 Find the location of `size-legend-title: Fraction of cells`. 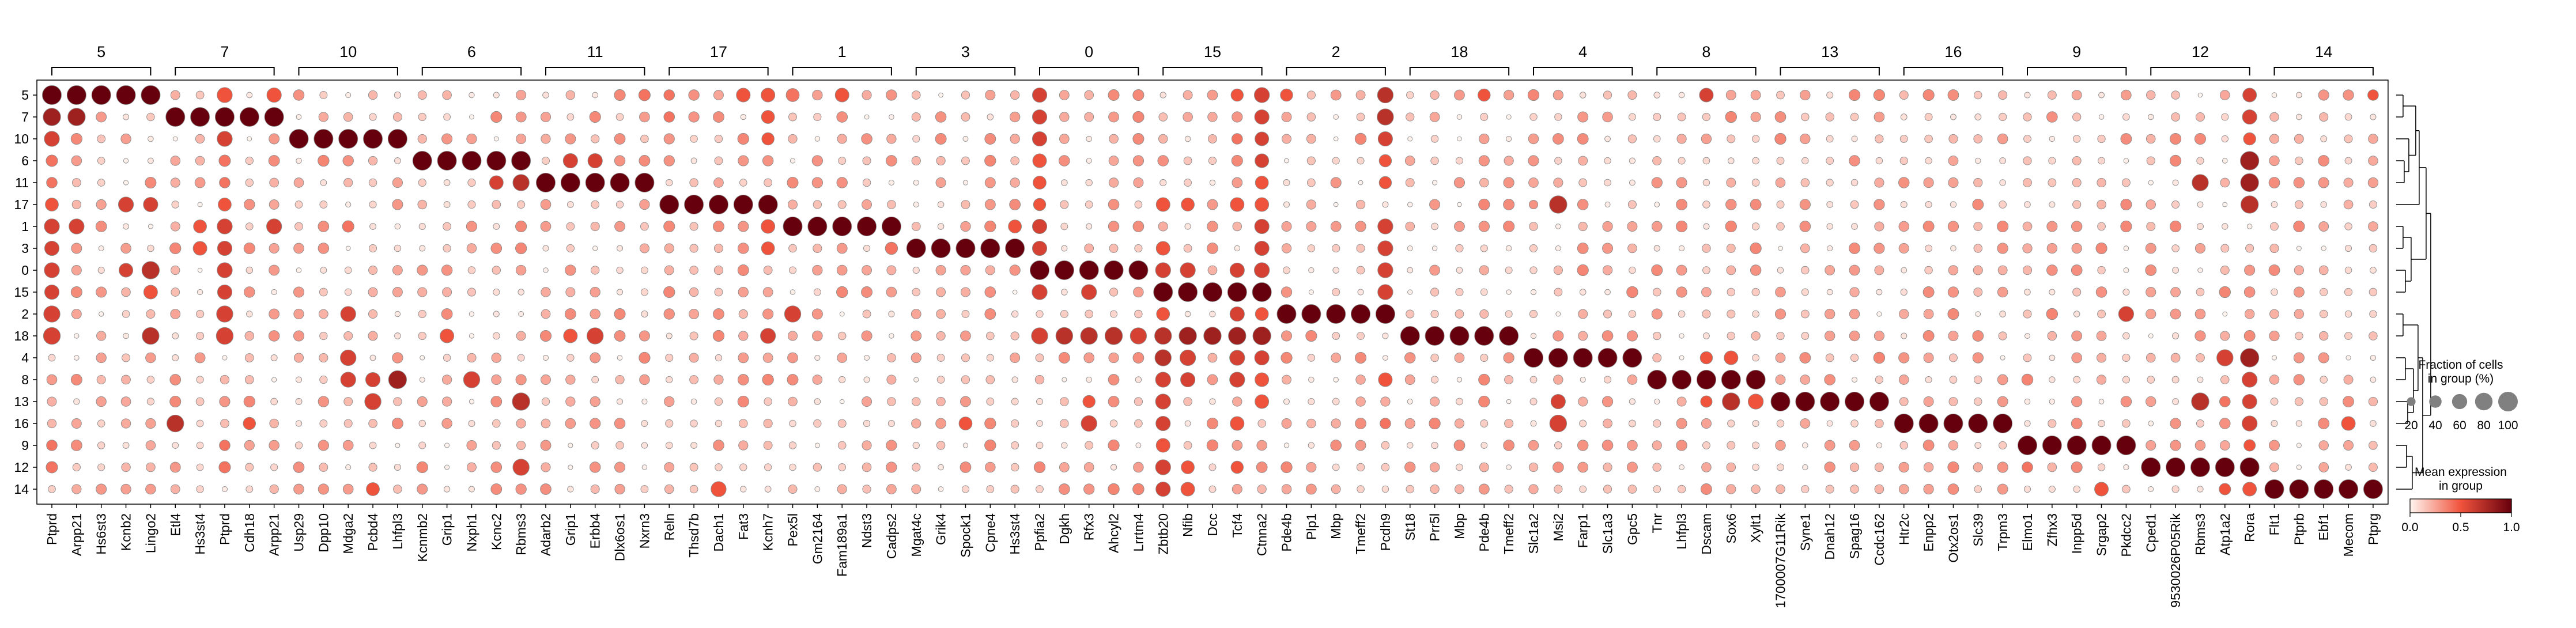

size-legend-title: Fraction of cells is located at coordinates (2460, 365).